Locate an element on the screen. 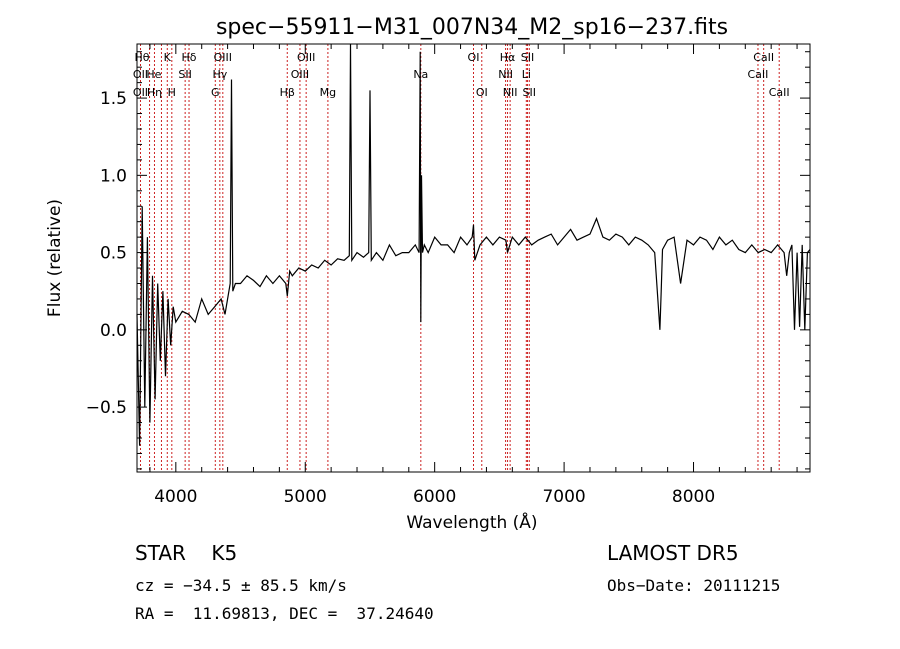  spectral-line-label: Hθ is located at coordinates (142, 57).